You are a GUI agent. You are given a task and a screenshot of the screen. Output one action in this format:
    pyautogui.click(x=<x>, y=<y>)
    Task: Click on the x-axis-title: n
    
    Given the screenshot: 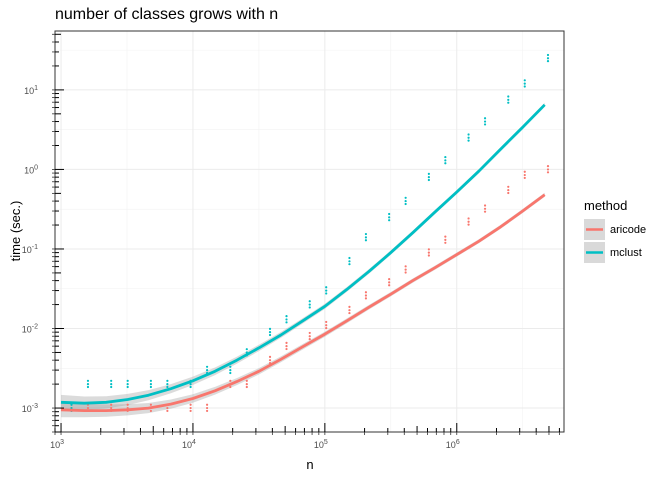 What is the action you would take?
    pyautogui.click(x=309, y=464)
    